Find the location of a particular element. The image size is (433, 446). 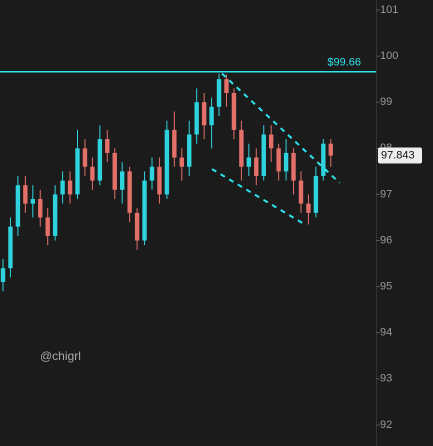

price-tag-label: 97.843 is located at coordinates (398, 155).